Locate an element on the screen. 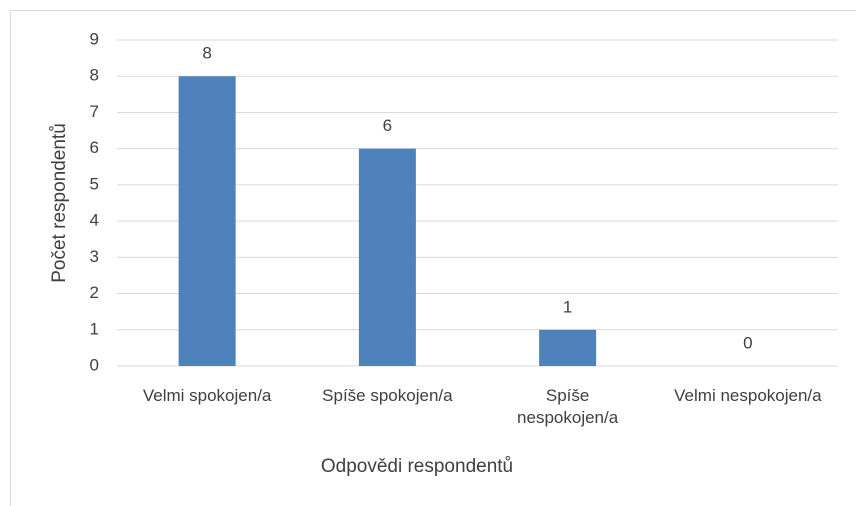 Image resolution: width=856 pixels, height=506 pixels. y-tick-label: 2 is located at coordinates (94, 292).